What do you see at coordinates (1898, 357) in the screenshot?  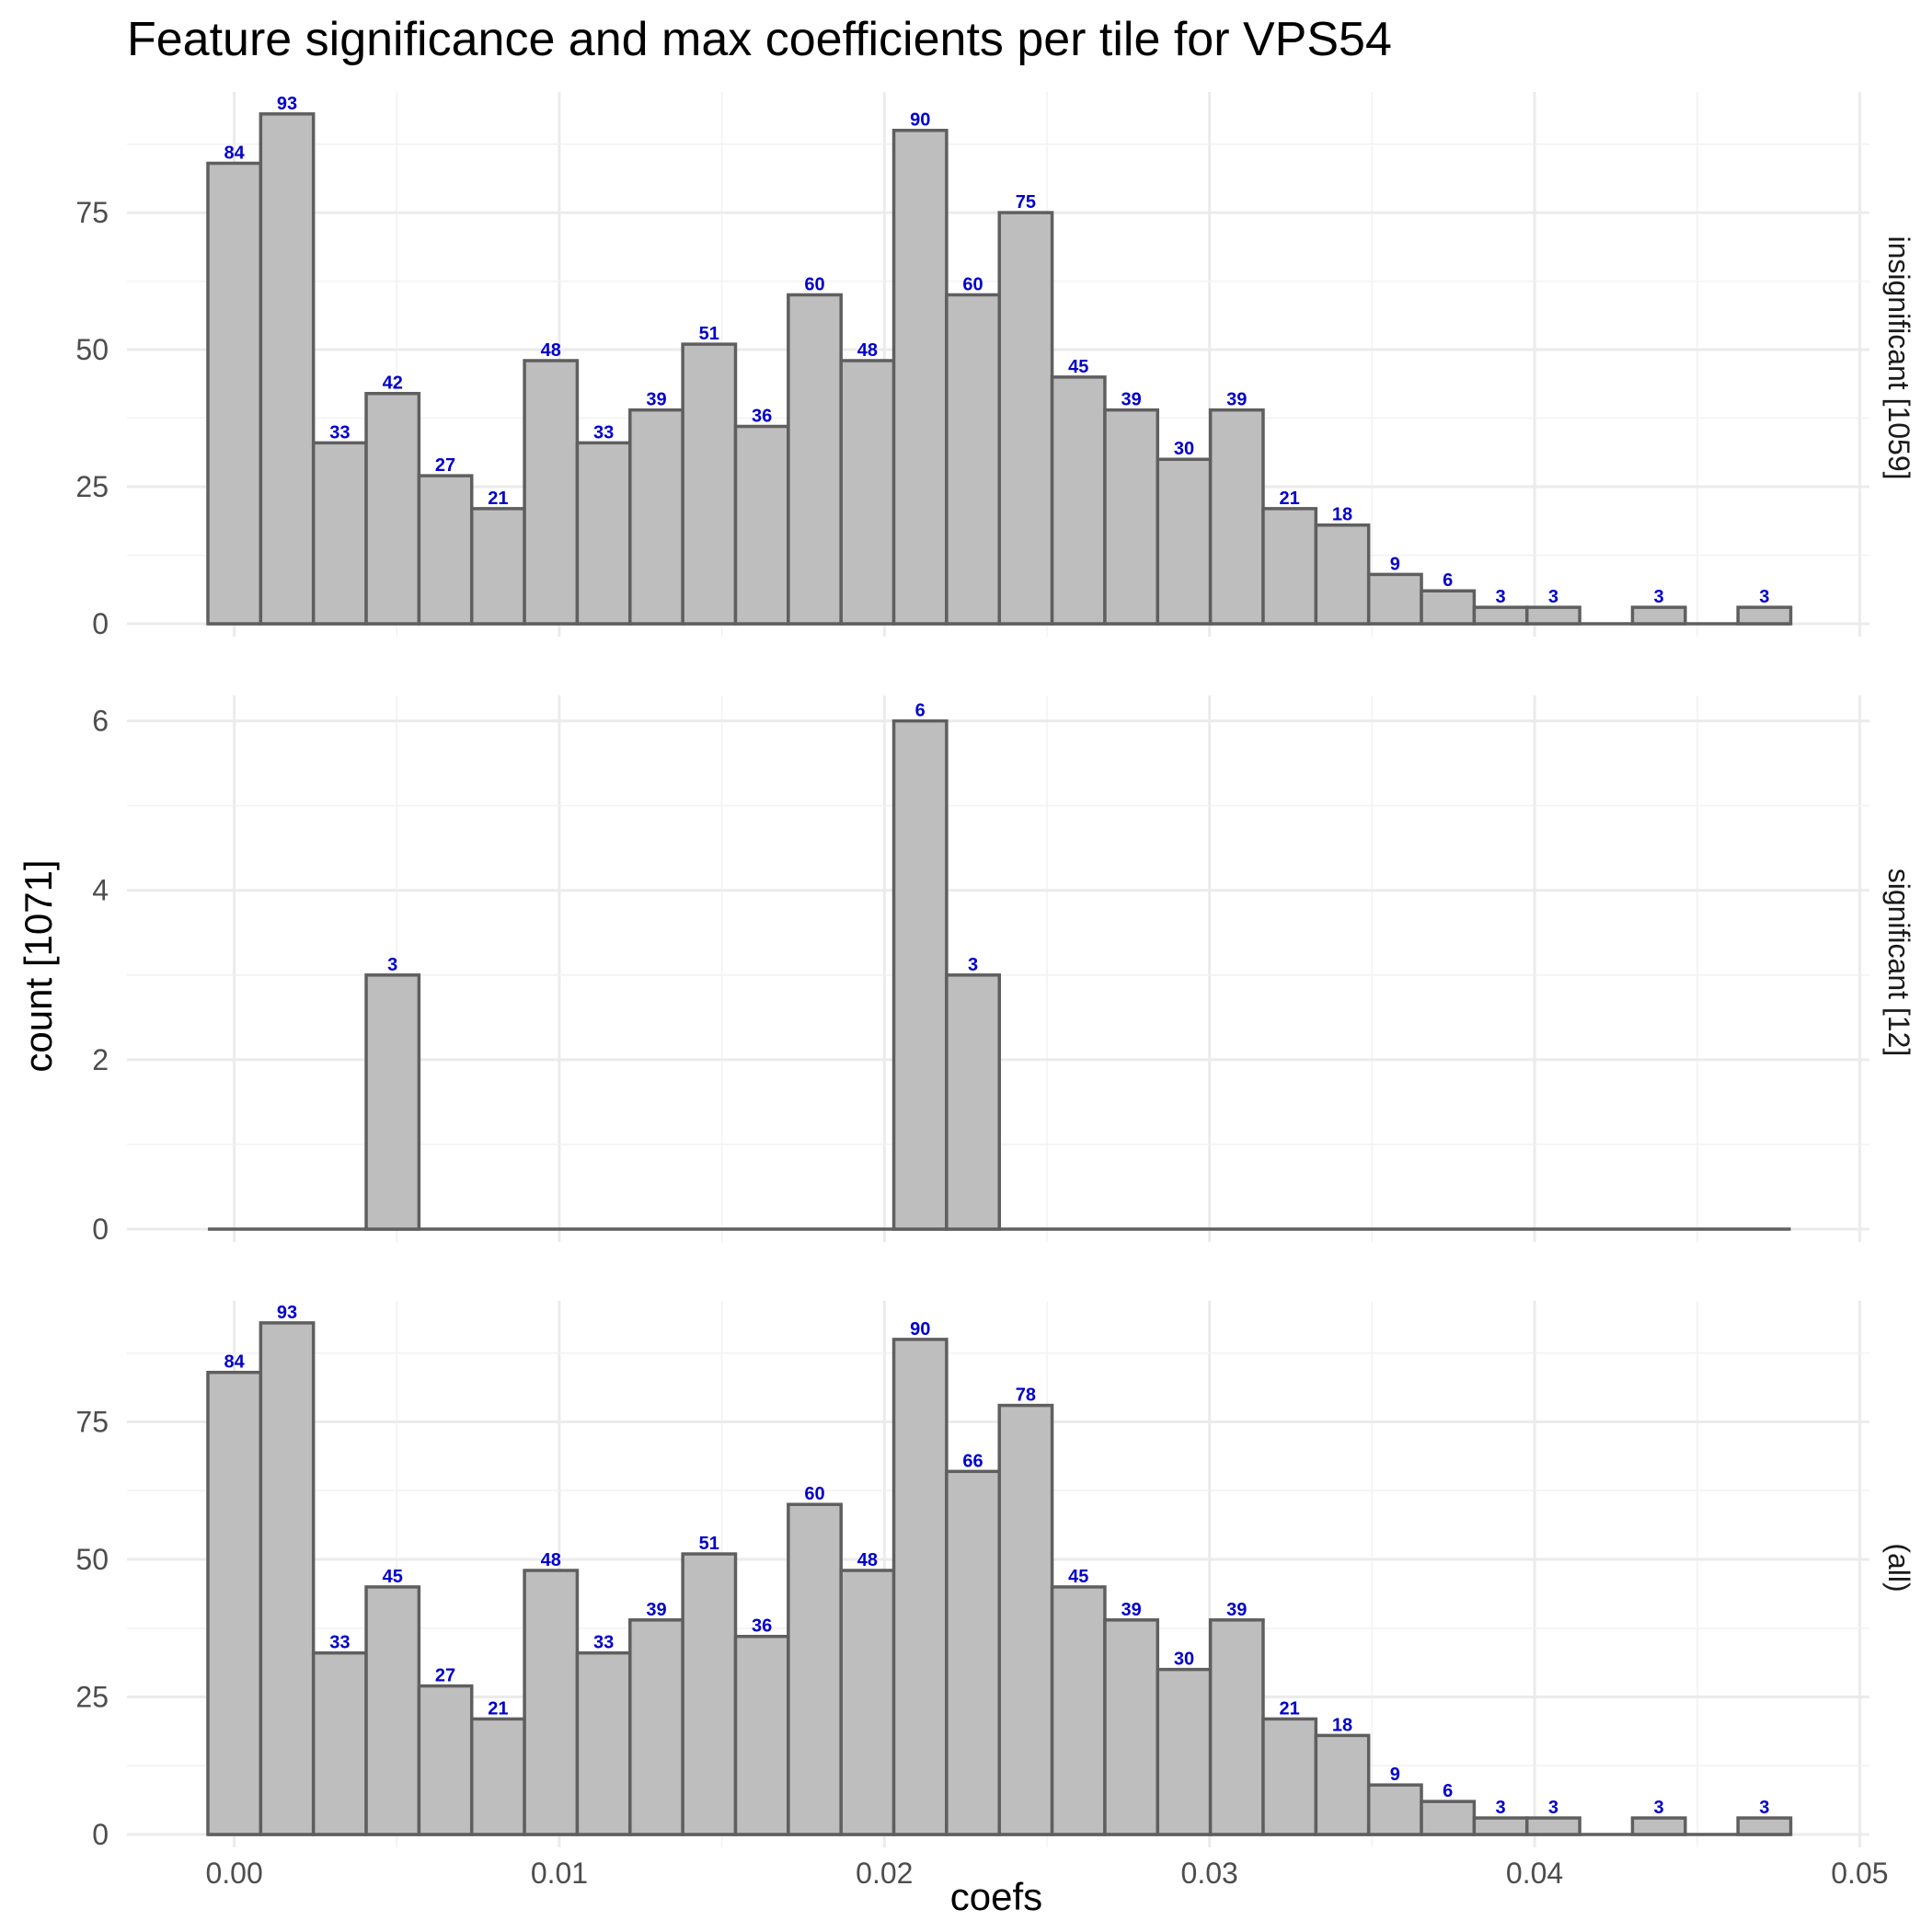 I see `facet-strip-label: insignificant [1059]` at bounding box center [1898, 357].